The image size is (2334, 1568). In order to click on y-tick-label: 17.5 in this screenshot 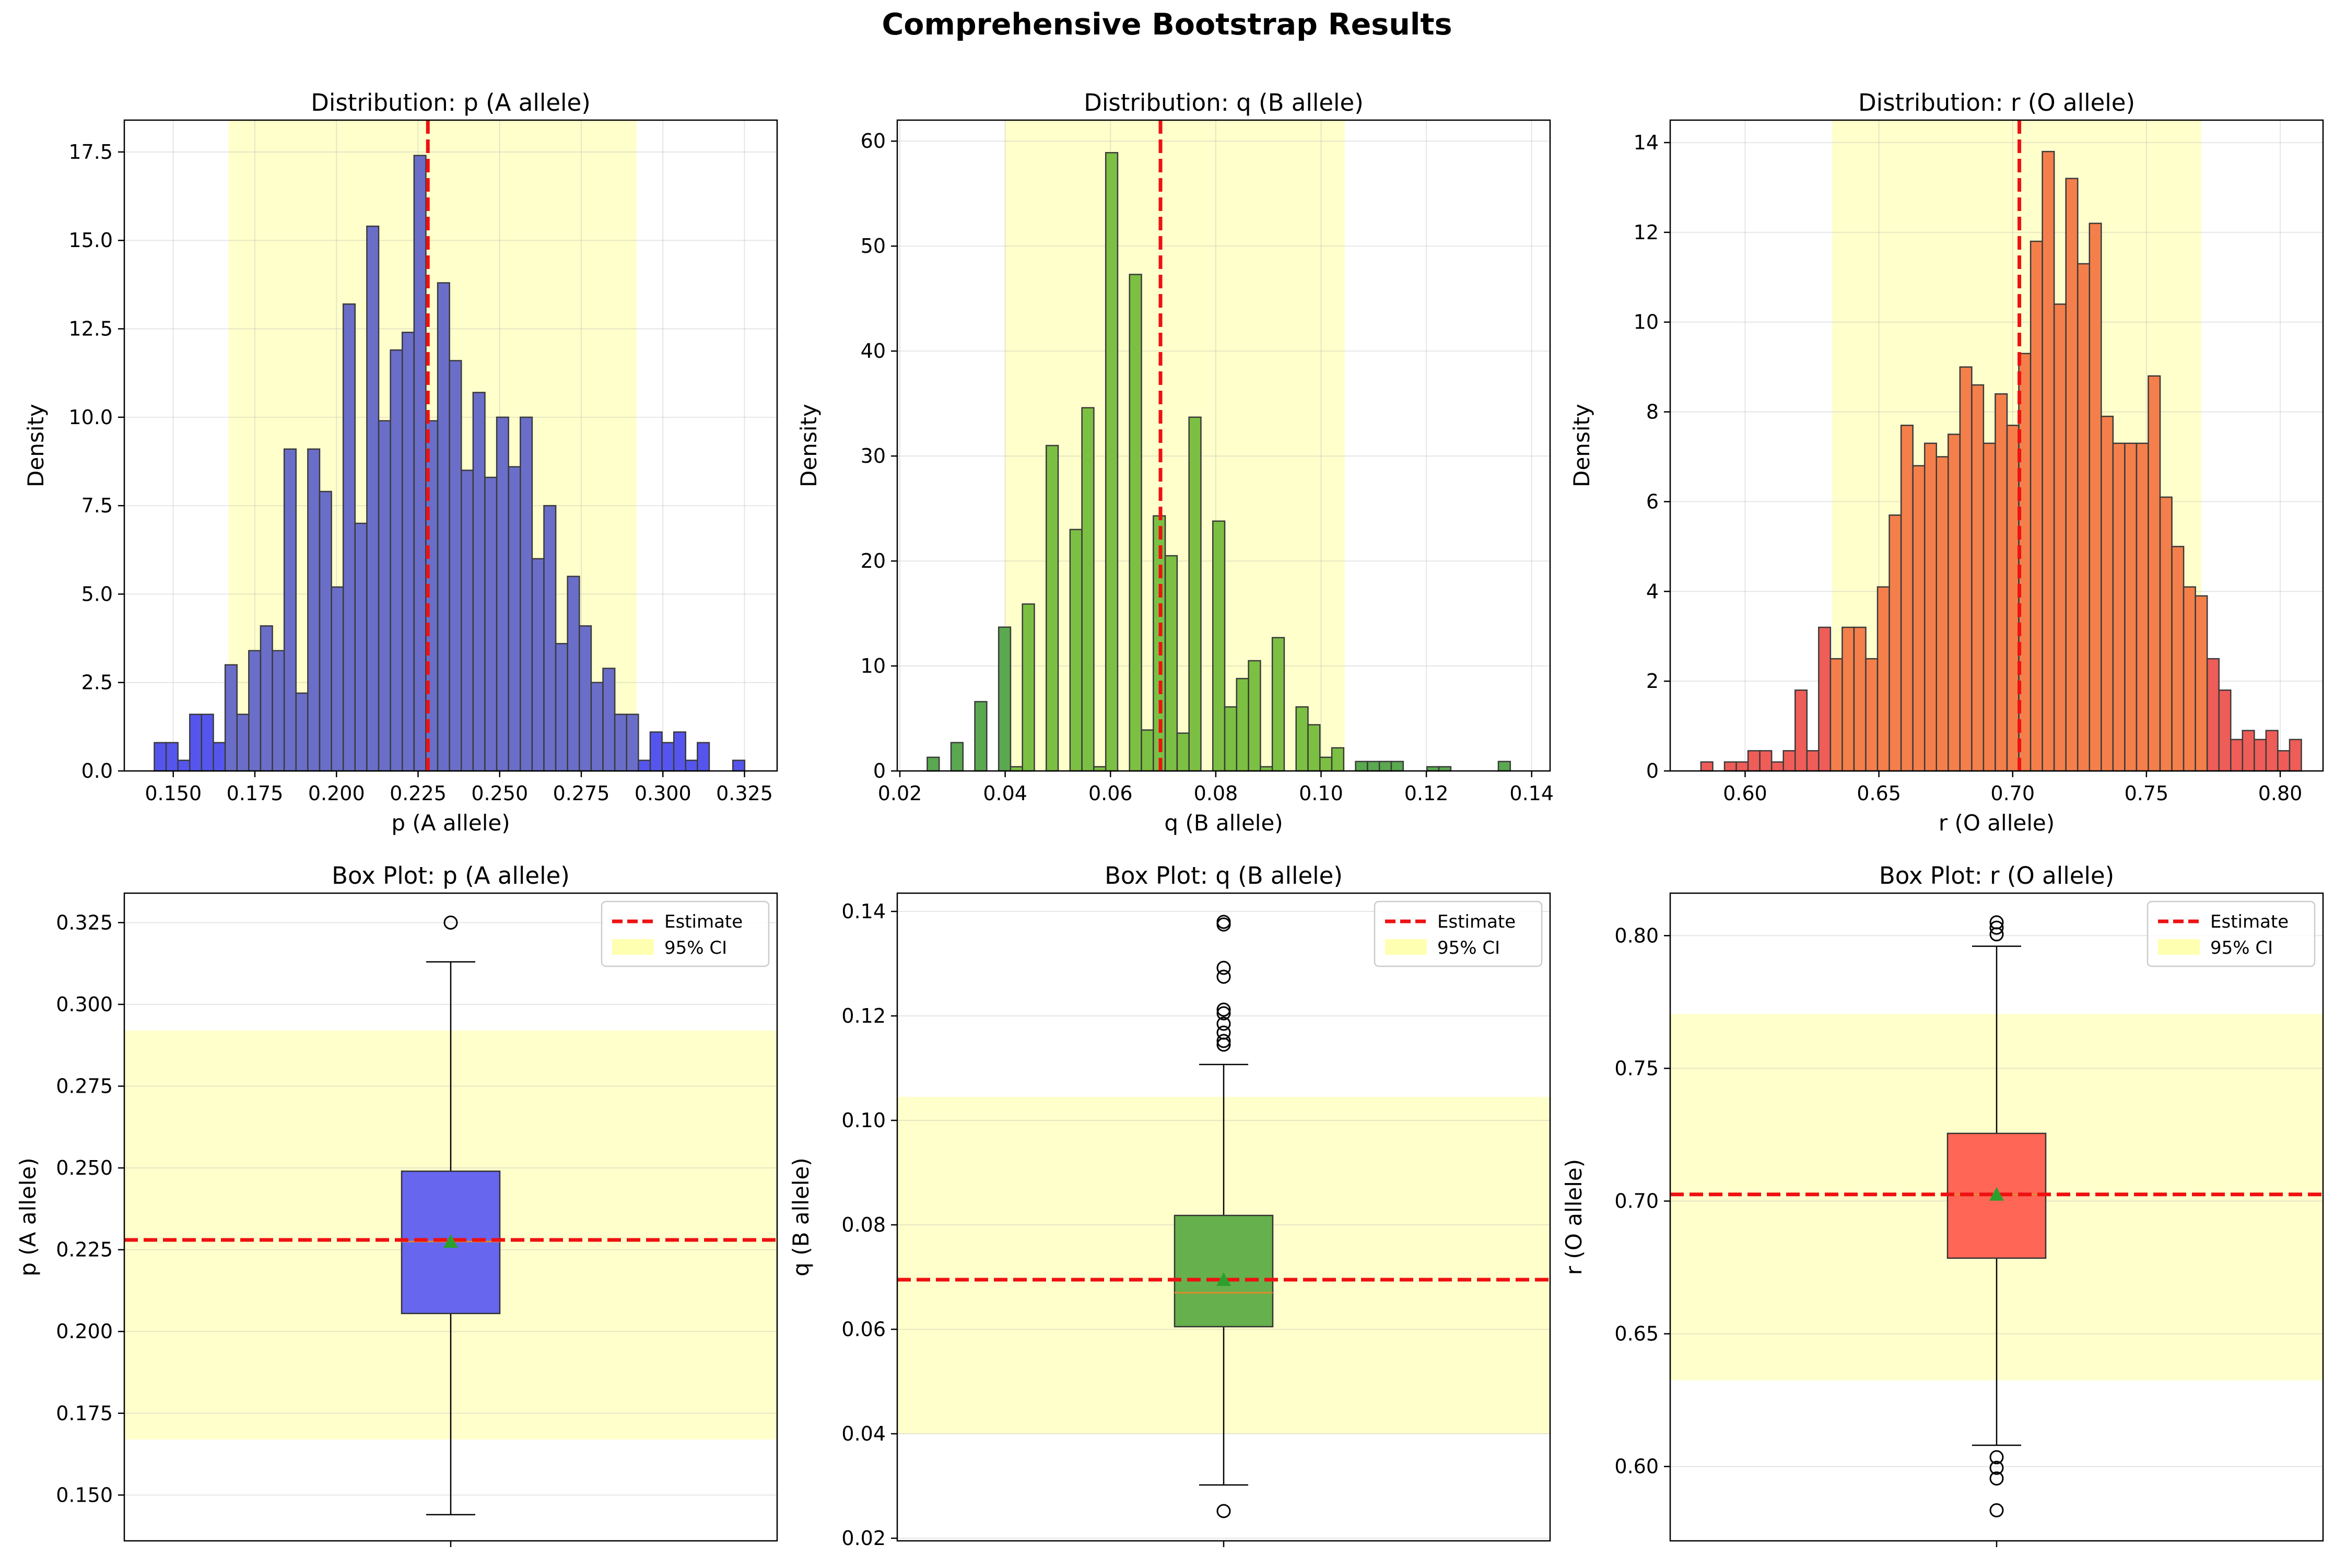, I will do `click(91, 152)`.